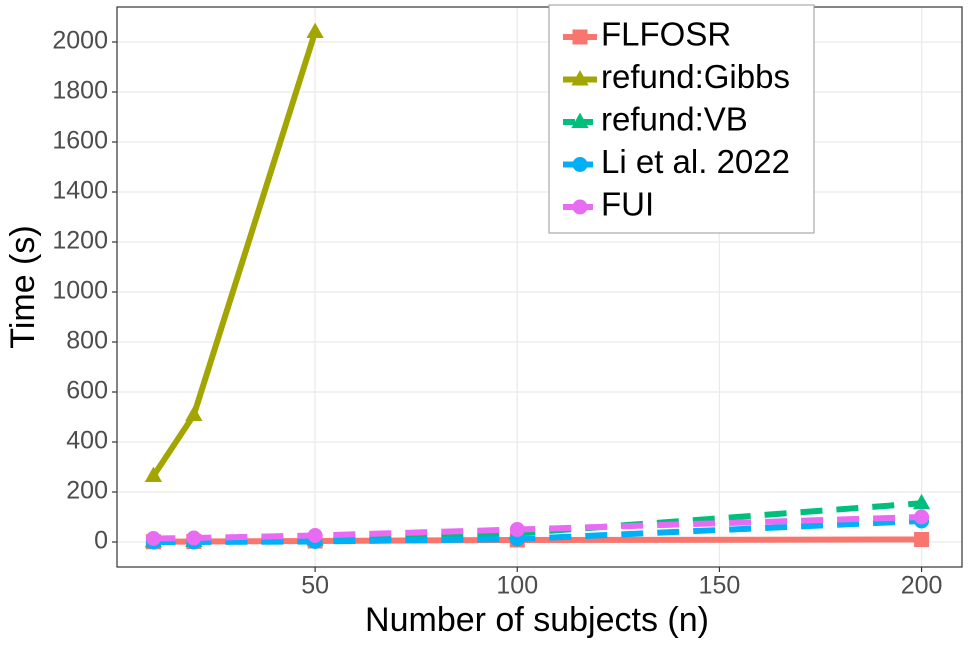 This screenshot has width=969, height=646. Describe the element at coordinates (101, 541) in the screenshot. I see `y-tick-label: 0` at that location.